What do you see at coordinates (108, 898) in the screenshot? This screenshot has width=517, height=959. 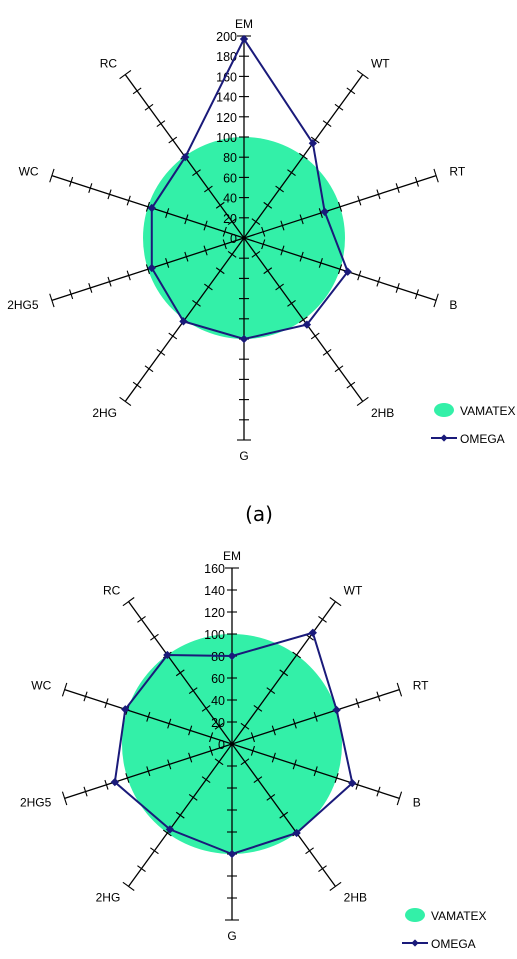 I see `category-label: 2HG` at bounding box center [108, 898].